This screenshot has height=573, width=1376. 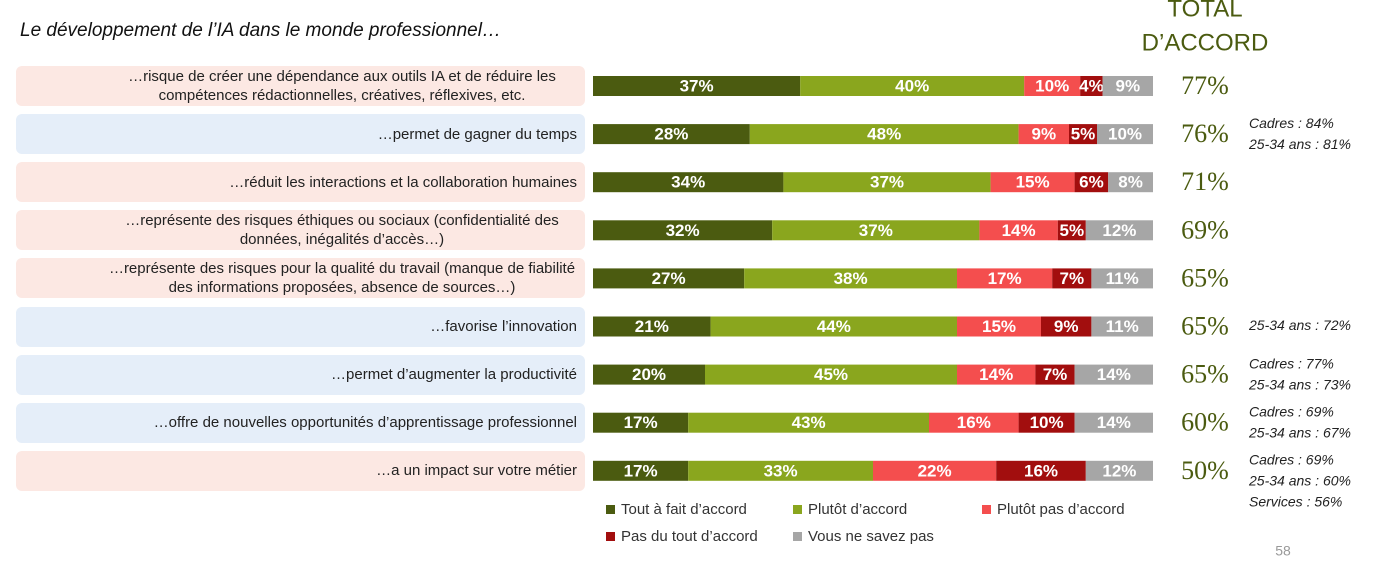 What do you see at coordinates (1061, 509) in the screenshot?
I see `legend-label: Plutôt pas d’accord` at bounding box center [1061, 509].